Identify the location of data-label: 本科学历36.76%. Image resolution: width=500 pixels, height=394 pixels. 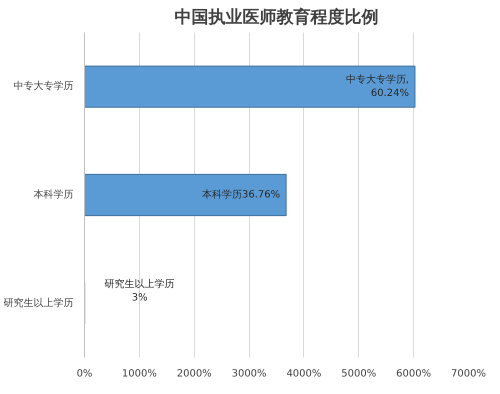
(241, 194).